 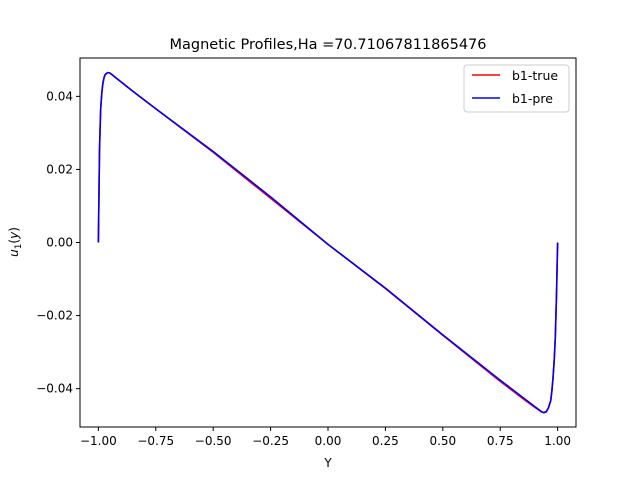 I want to click on legend-label-b1-pre: b1-pre, so click(x=532, y=98).